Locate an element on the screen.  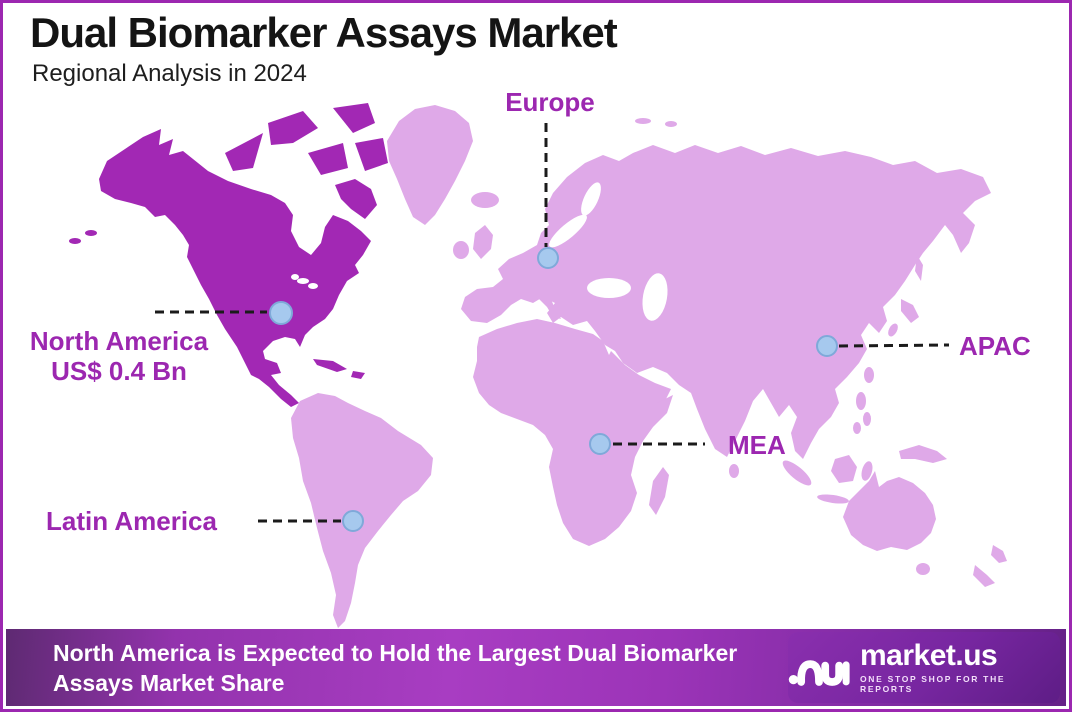
mea-label: MEA is located at coordinates (757, 445).